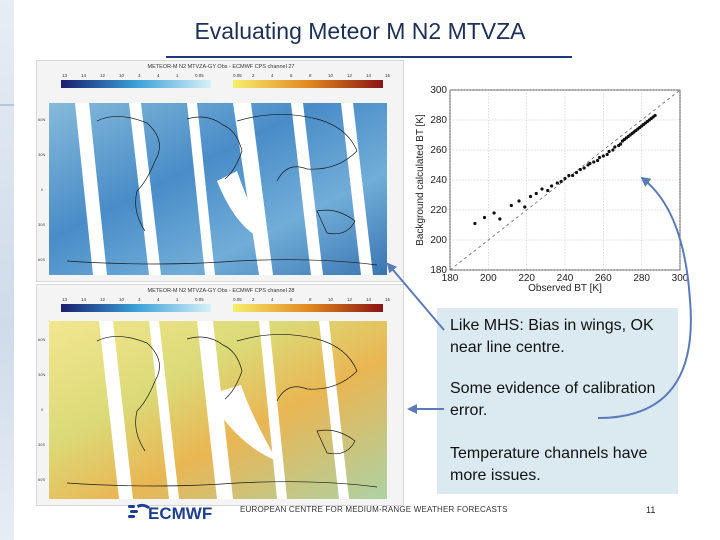 The image size is (720, 540). Describe the element at coordinates (565, 288) in the screenshot. I see `x-axis-label: Observed BT [K]` at that location.